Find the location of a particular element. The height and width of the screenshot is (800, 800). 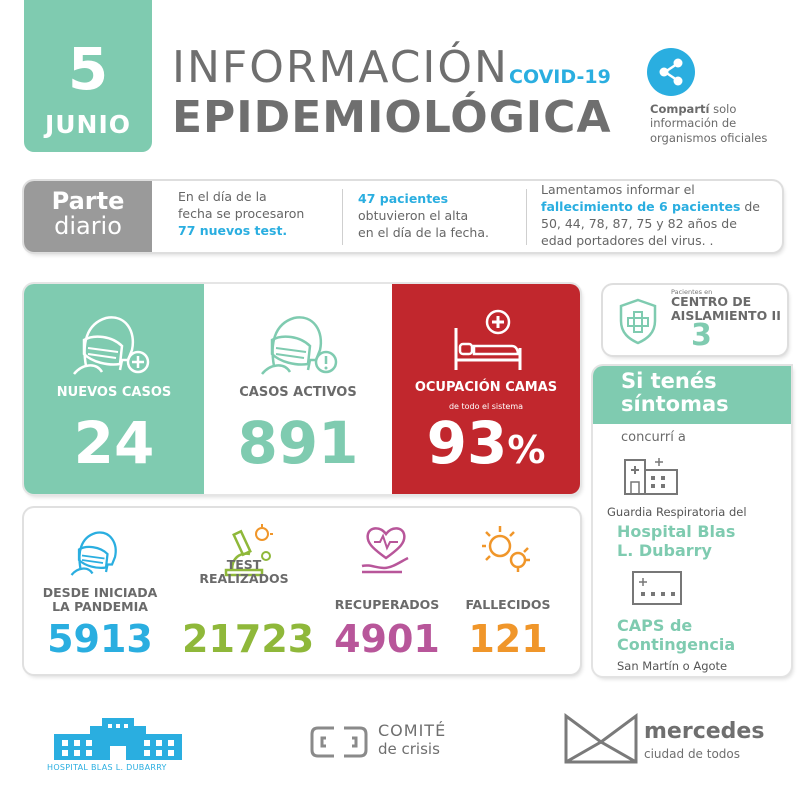

centro-title-1: CENTRO DE is located at coordinates (711, 301).